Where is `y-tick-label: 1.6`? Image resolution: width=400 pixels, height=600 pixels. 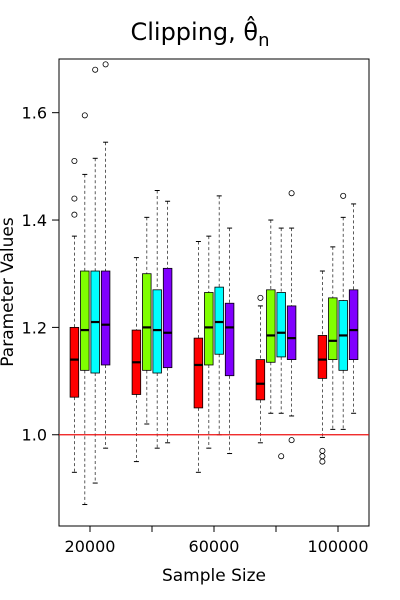 y-tick-label: 1.6 is located at coordinates (34, 113).